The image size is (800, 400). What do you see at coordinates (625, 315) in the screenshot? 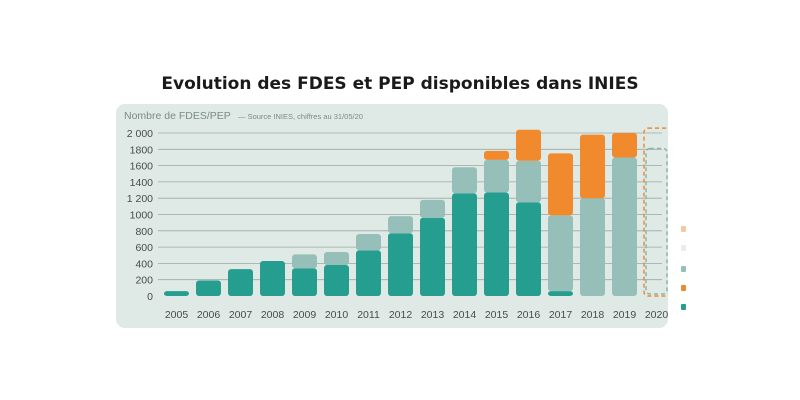
I see `x-tick-label: 2019` at bounding box center [625, 315].